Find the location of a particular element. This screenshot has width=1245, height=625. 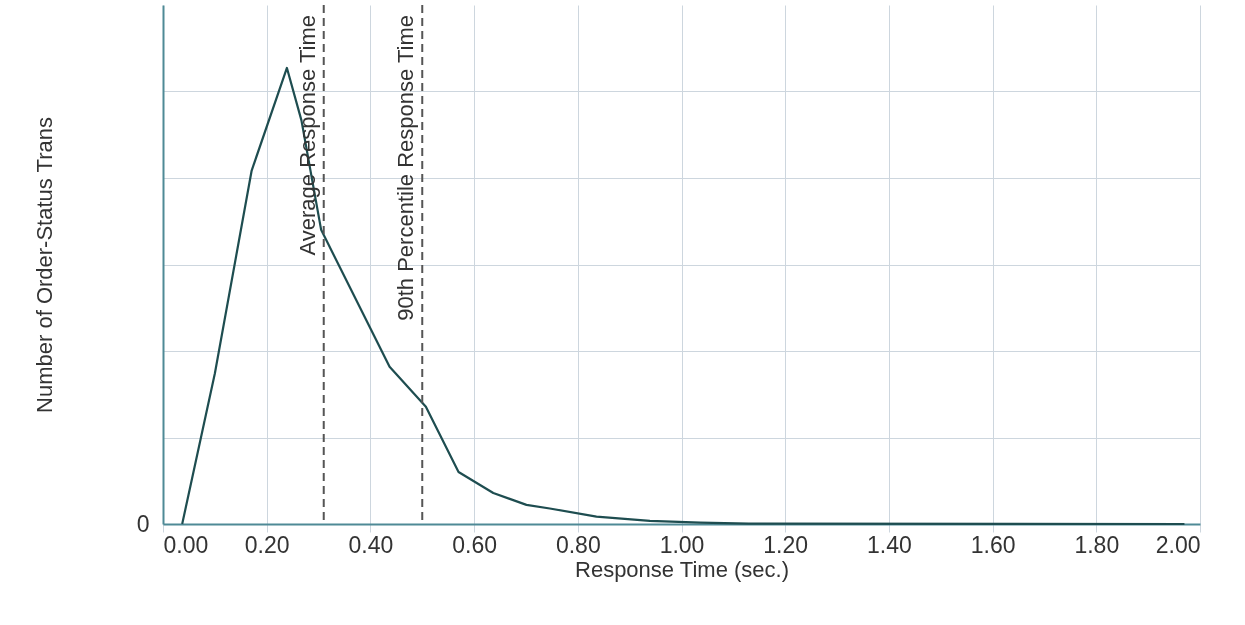

y-axis-title: Number of Order-Status Trans is located at coordinates (44, 265).